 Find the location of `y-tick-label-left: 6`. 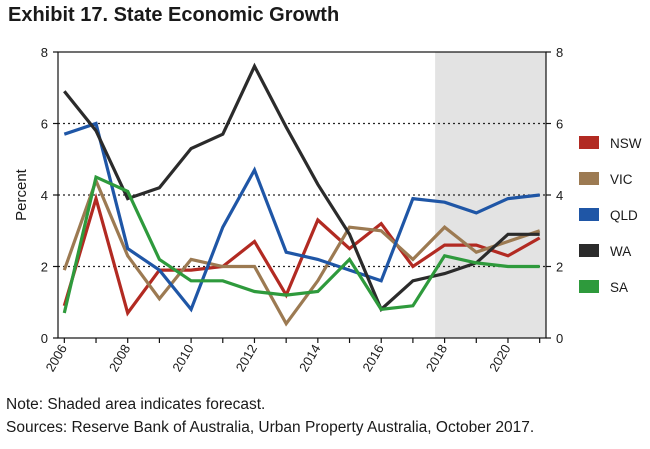

y-tick-label-left: 6 is located at coordinates (44, 124).